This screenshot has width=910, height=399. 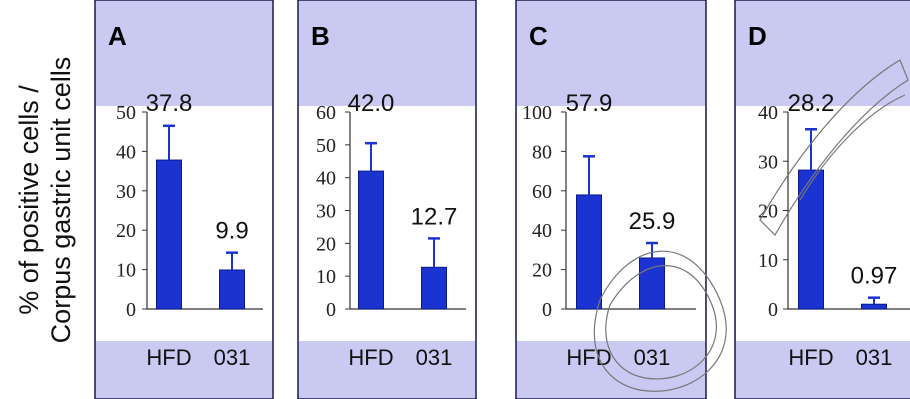 I want to click on plot-area, so click(x=611, y=223).